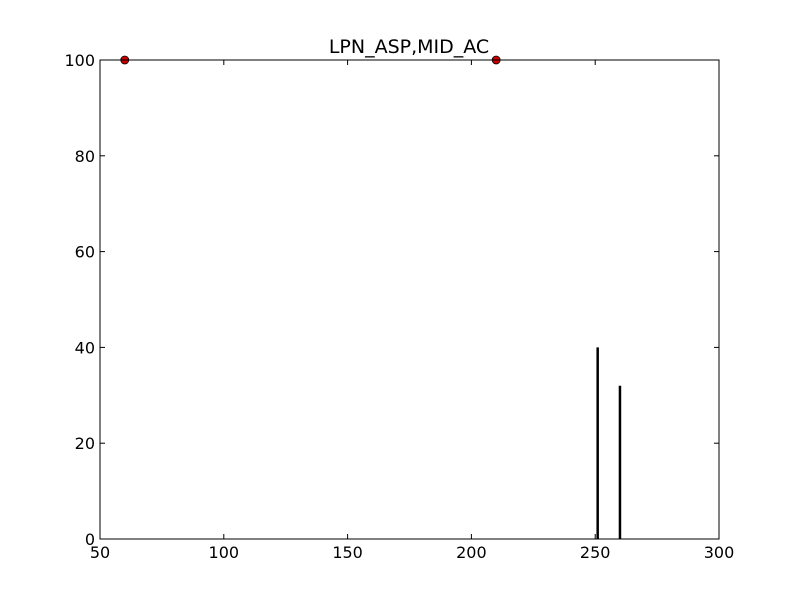  What do you see at coordinates (347, 552) in the screenshot?
I see `x-tick-label: 150` at bounding box center [347, 552].